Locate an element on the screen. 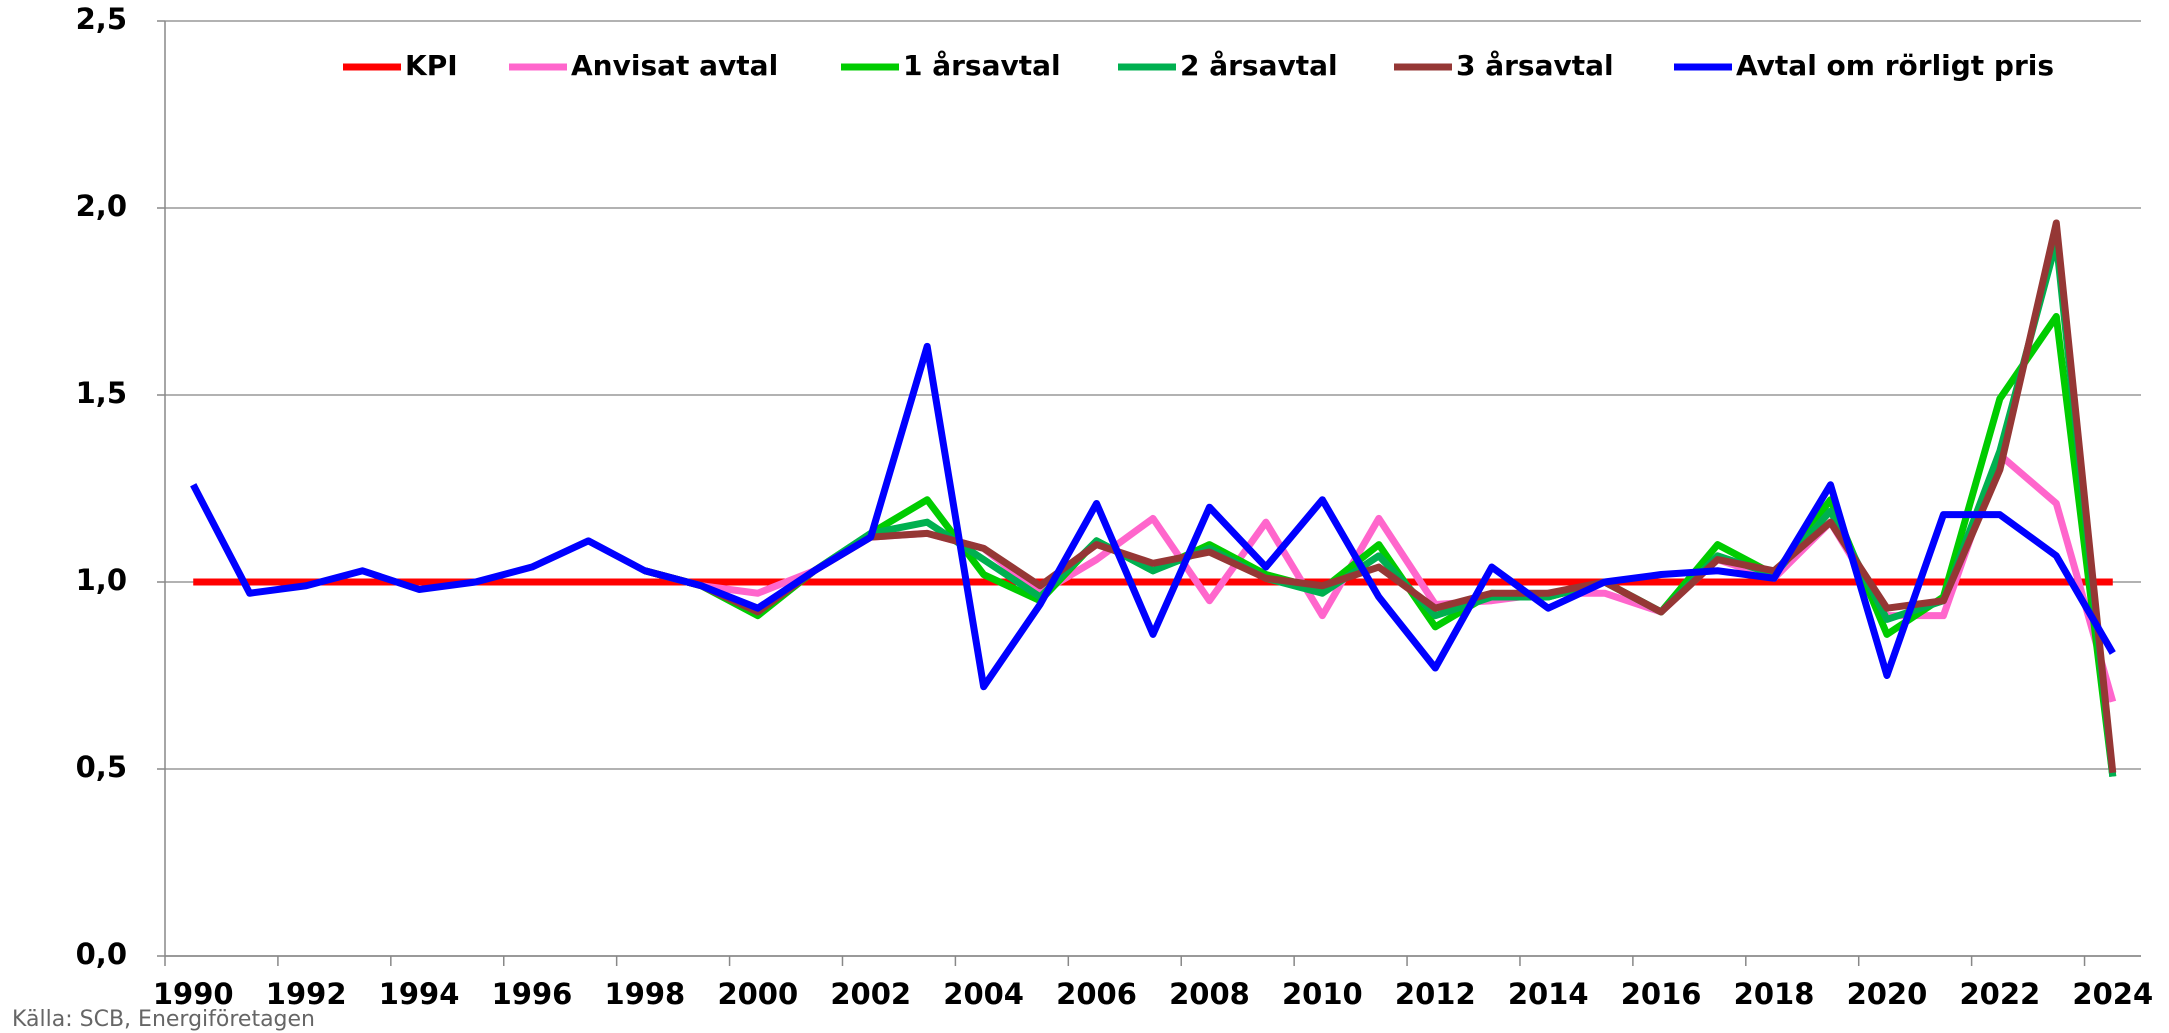 This screenshot has height=1033, width=2169. source-note: Källa: SCB, Energiföretagen is located at coordinates (163, 1019).